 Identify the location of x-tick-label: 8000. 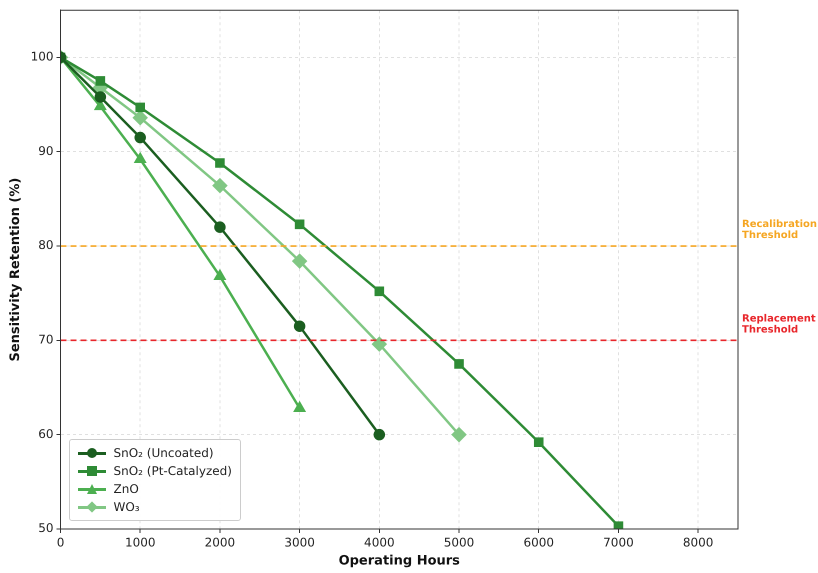
(698, 542).